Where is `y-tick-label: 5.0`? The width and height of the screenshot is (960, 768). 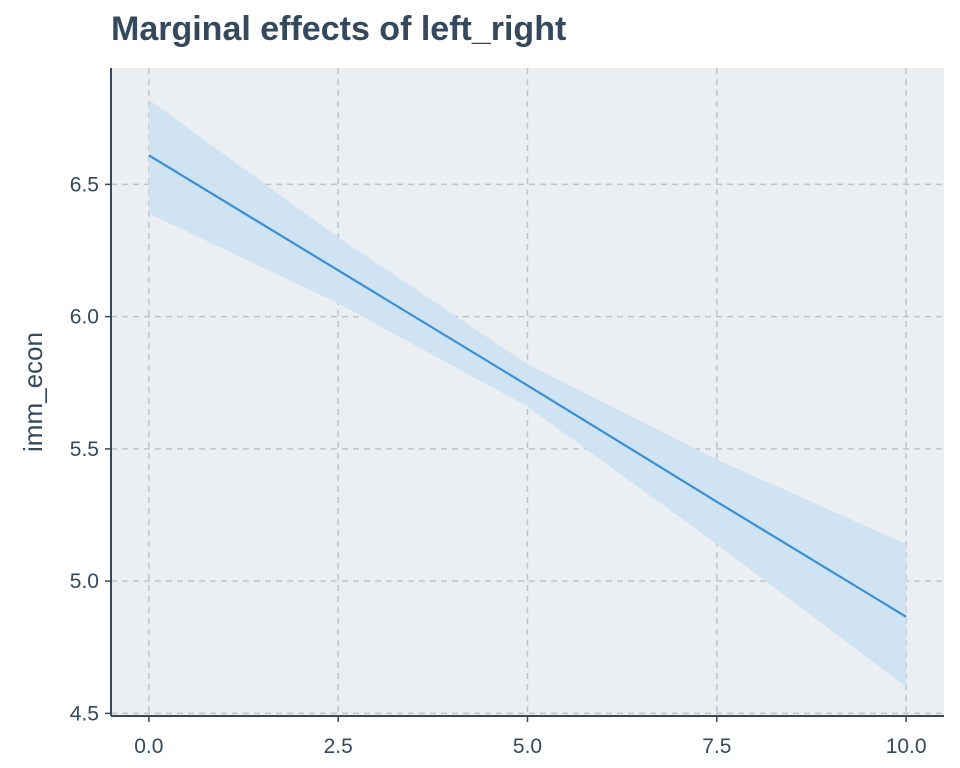
y-tick-label: 5.0 is located at coordinates (84, 581).